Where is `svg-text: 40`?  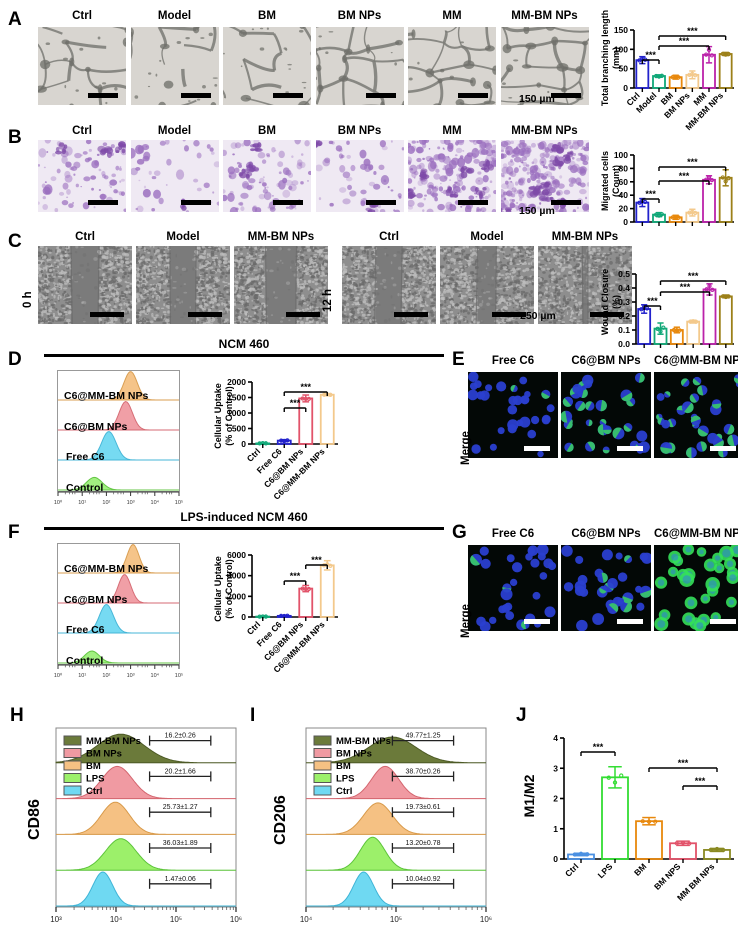 svg-text: 40 is located at coordinates (624, 195).